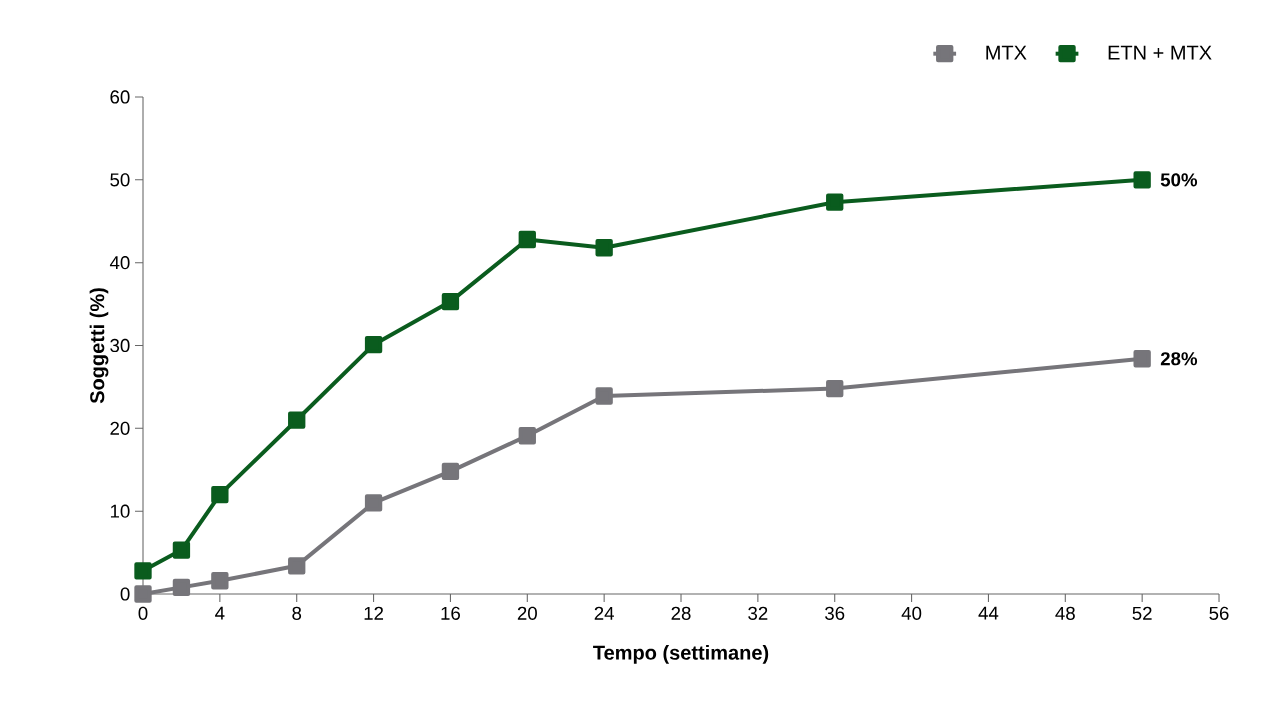 The image size is (1269, 713). Describe the element at coordinates (143, 613) in the screenshot. I see `x-tick-label: 0` at that location.